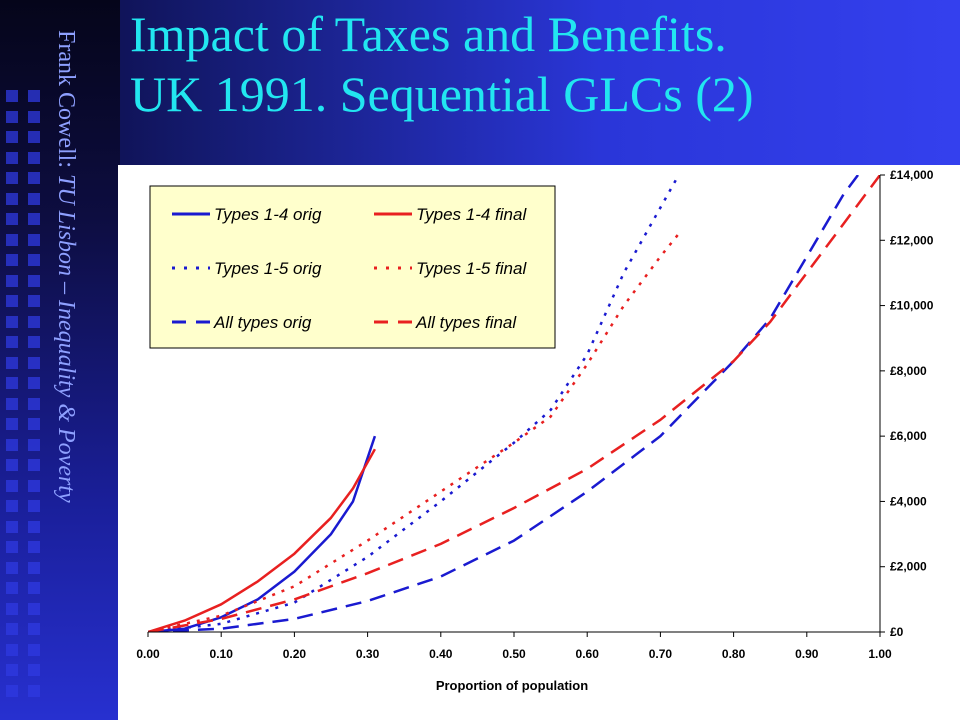 This screenshot has width=960, height=720. Describe the element at coordinates (222, 654) in the screenshot. I see `x-tick-label: 0.10` at that location.